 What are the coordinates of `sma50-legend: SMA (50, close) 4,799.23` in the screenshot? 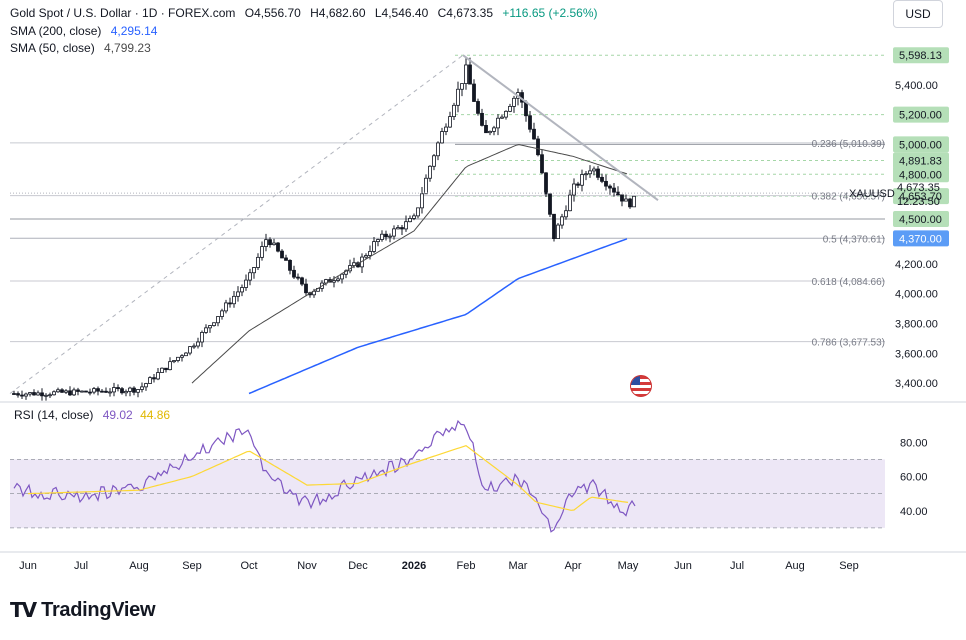 It's located at (80, 48).